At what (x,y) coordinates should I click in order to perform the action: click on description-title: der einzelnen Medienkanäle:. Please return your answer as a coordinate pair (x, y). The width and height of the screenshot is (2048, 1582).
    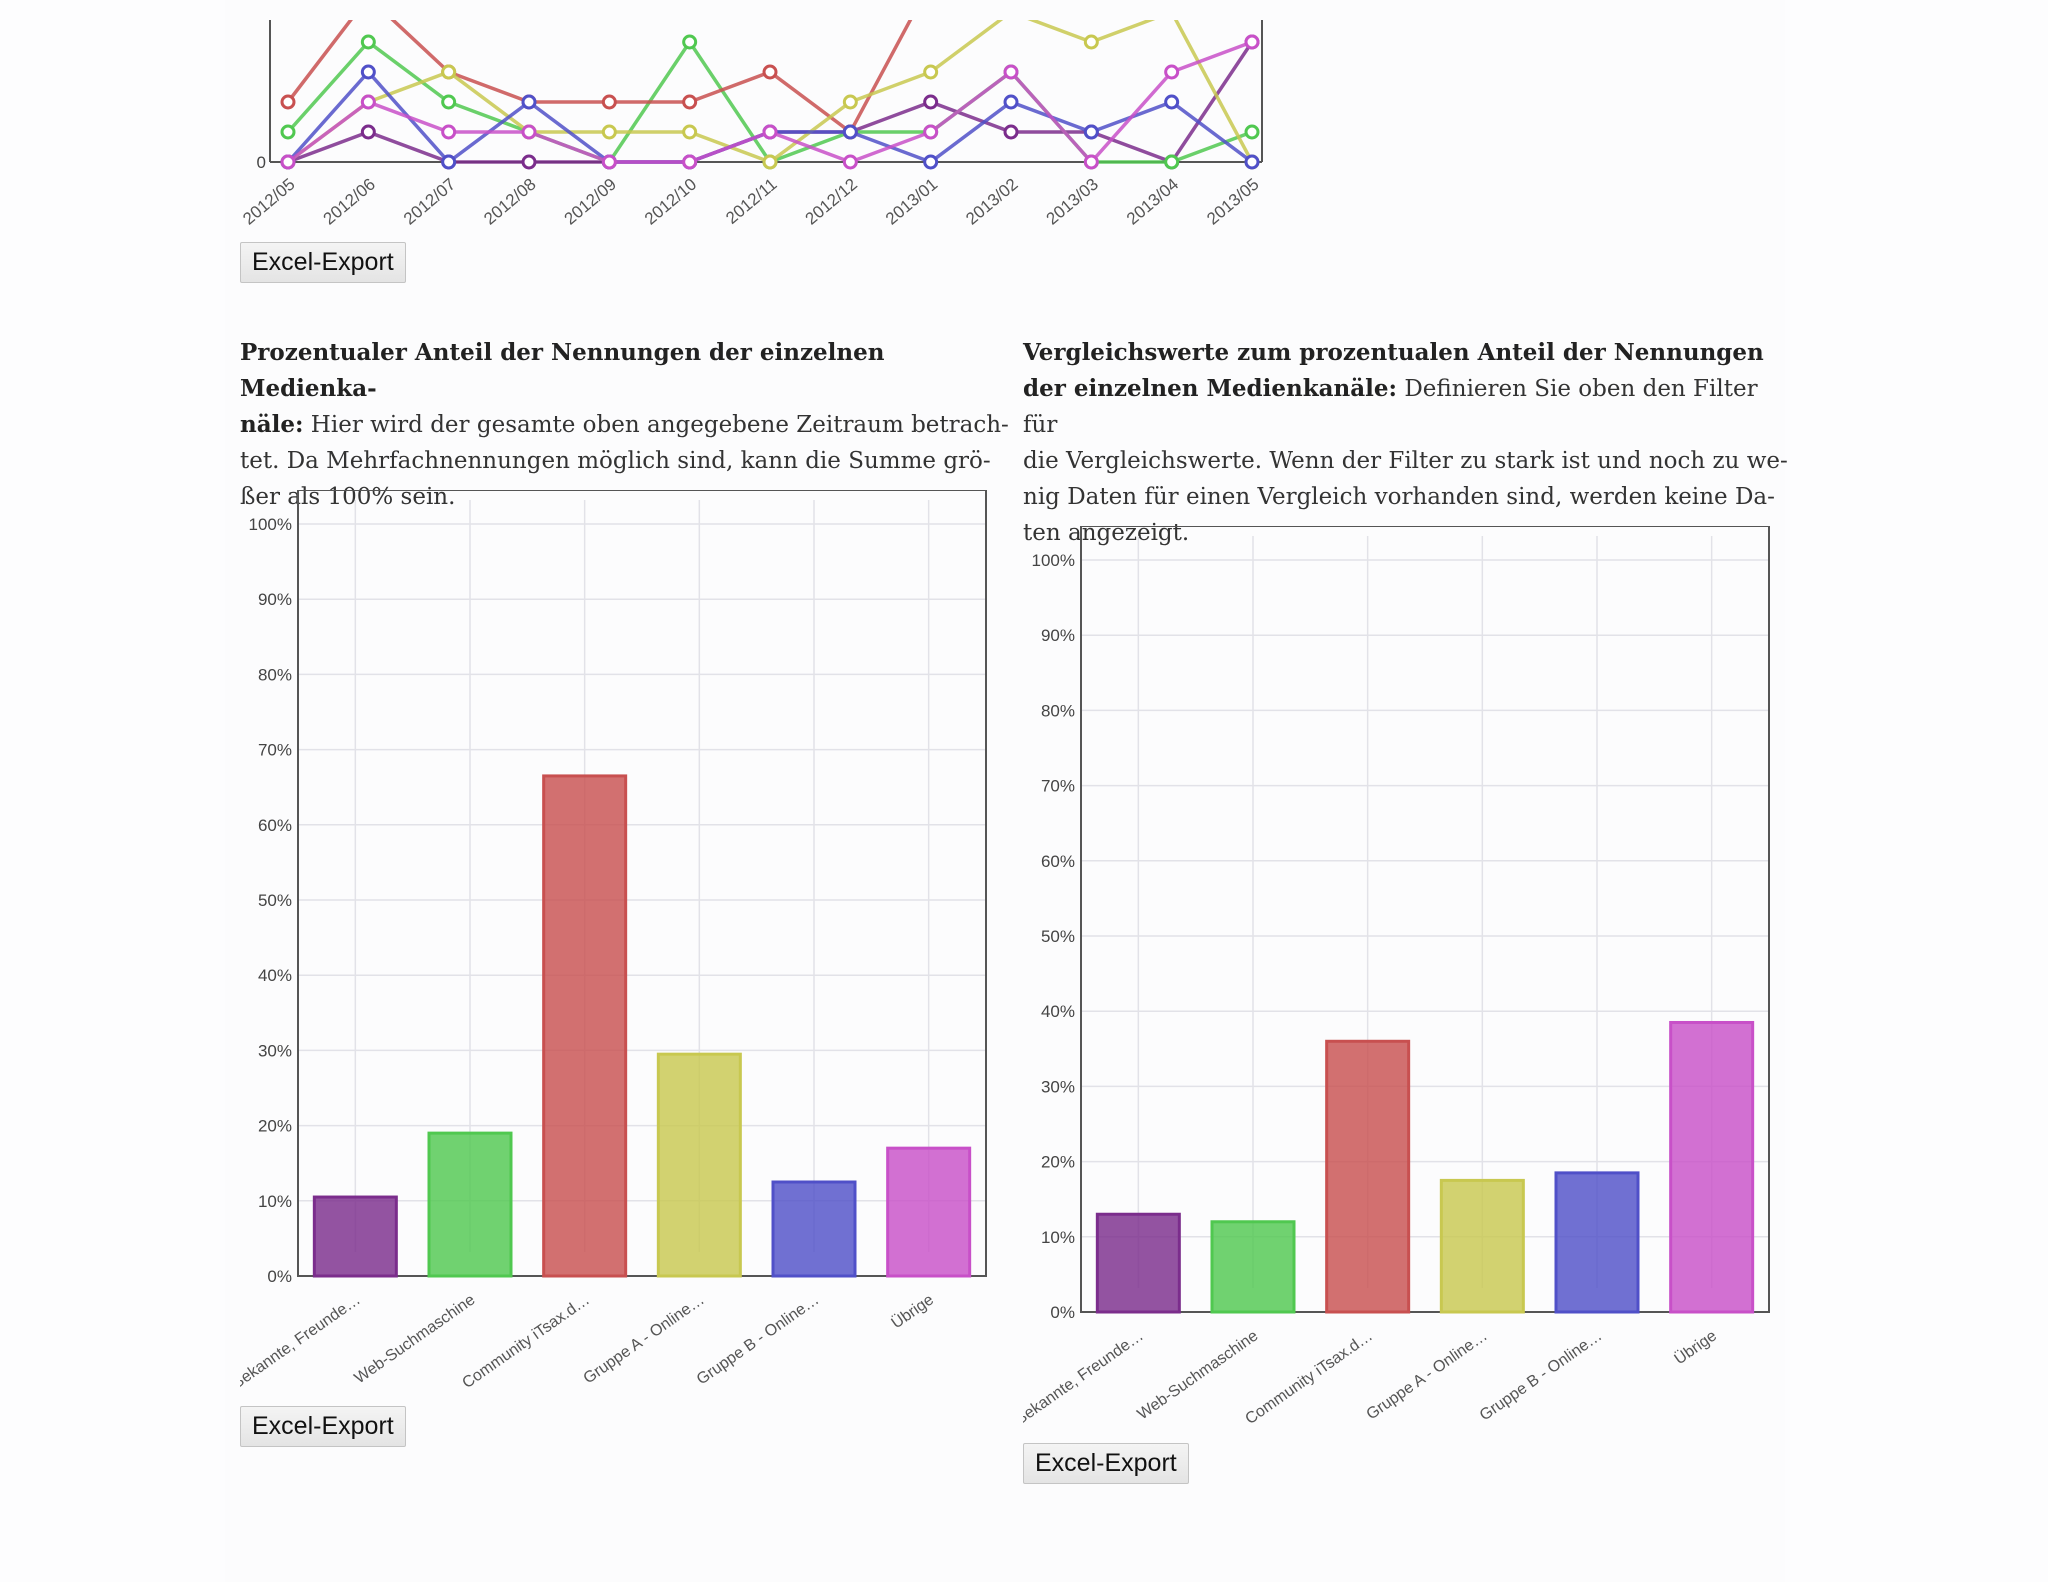
    Looking at the image, I should click on (1210, 388).